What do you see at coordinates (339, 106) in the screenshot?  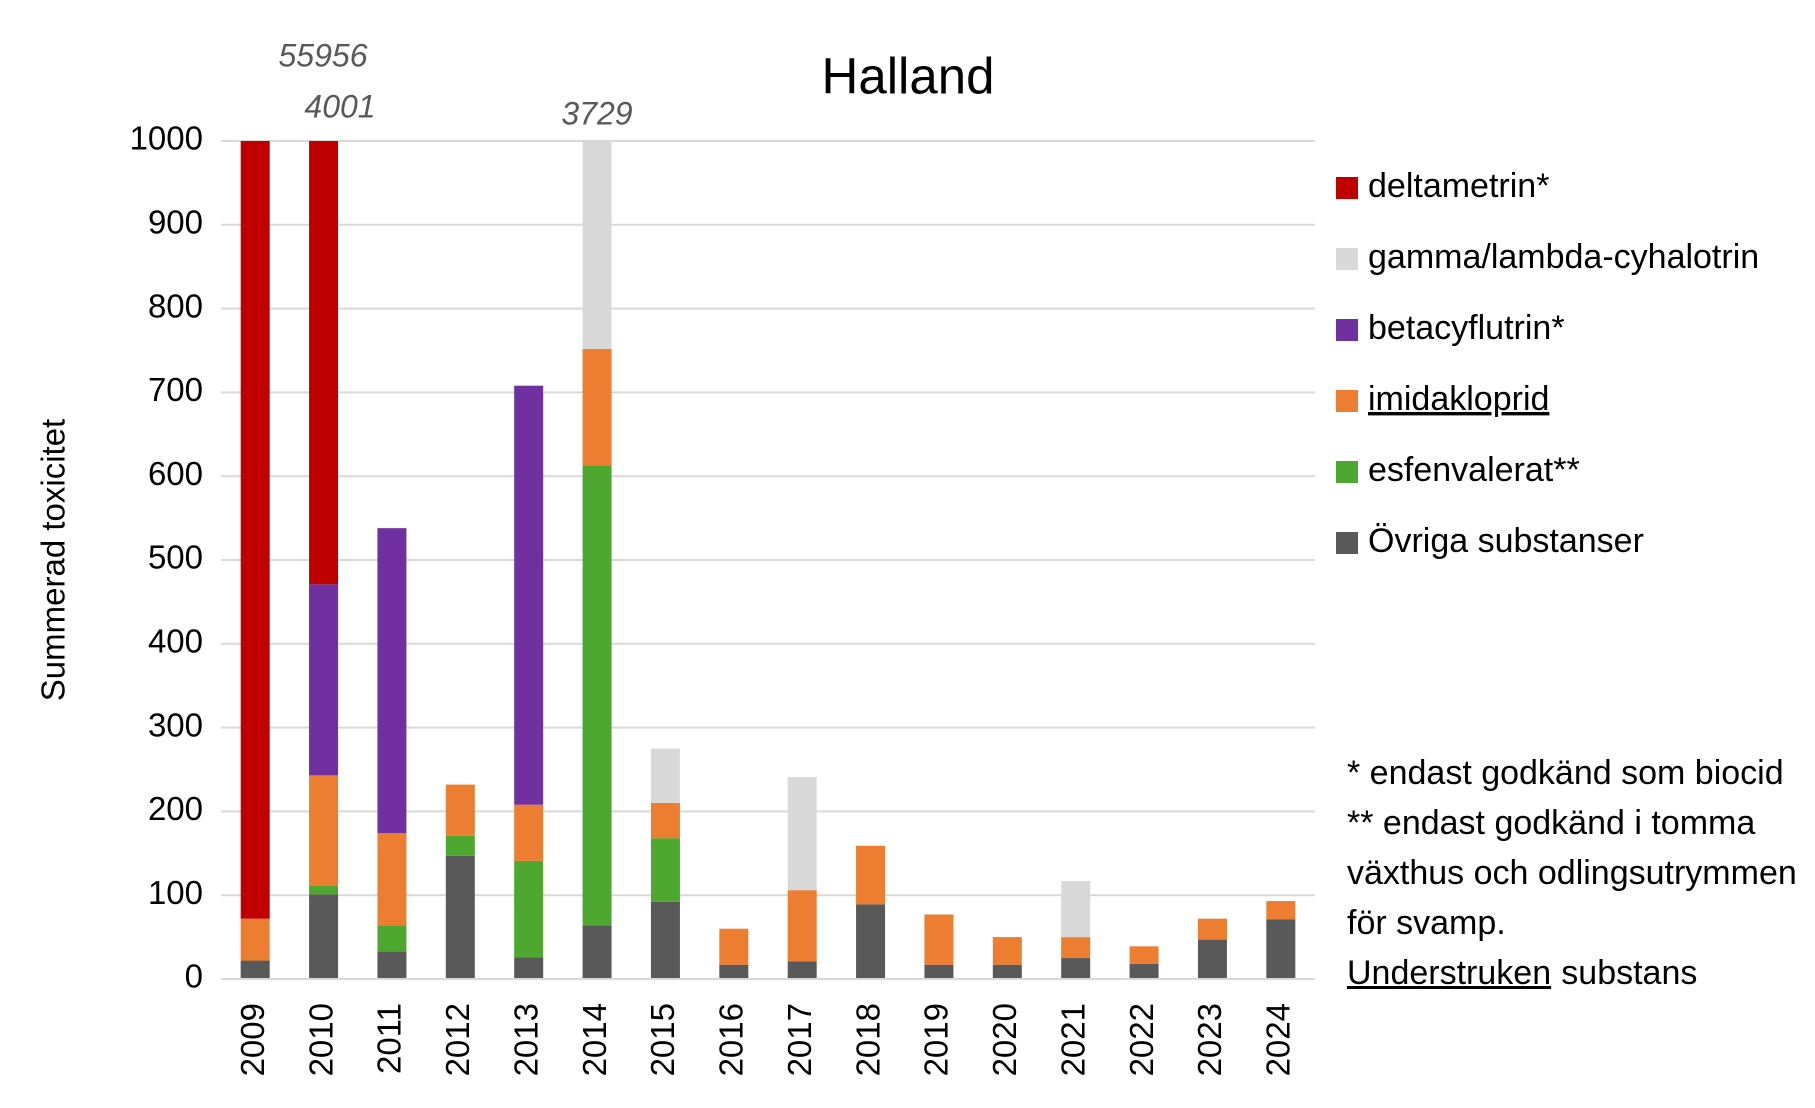 I see `annotation: 4001` at bounding box center [339, 106].